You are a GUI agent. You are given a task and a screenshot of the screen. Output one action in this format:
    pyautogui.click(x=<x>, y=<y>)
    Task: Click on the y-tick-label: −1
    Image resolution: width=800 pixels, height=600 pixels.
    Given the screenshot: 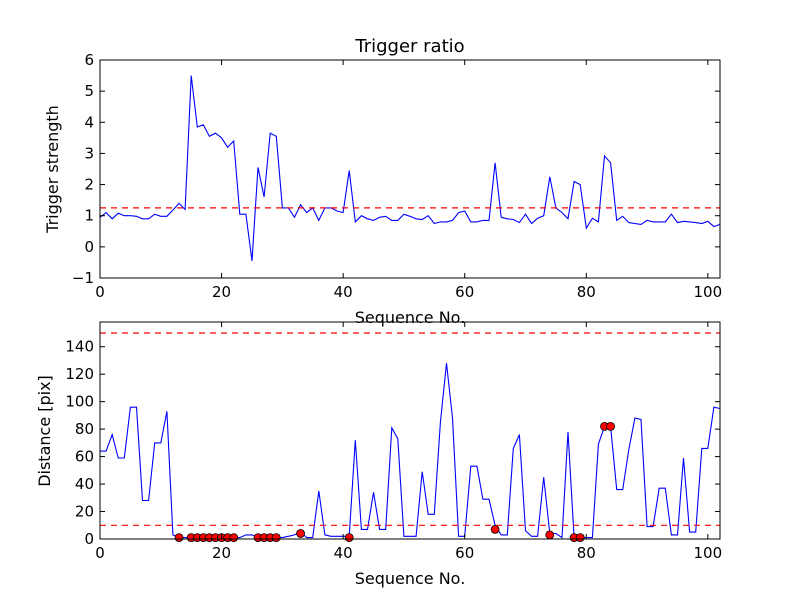 What is the action you would take?
    pyautogui.click(x=83, y=278)
    